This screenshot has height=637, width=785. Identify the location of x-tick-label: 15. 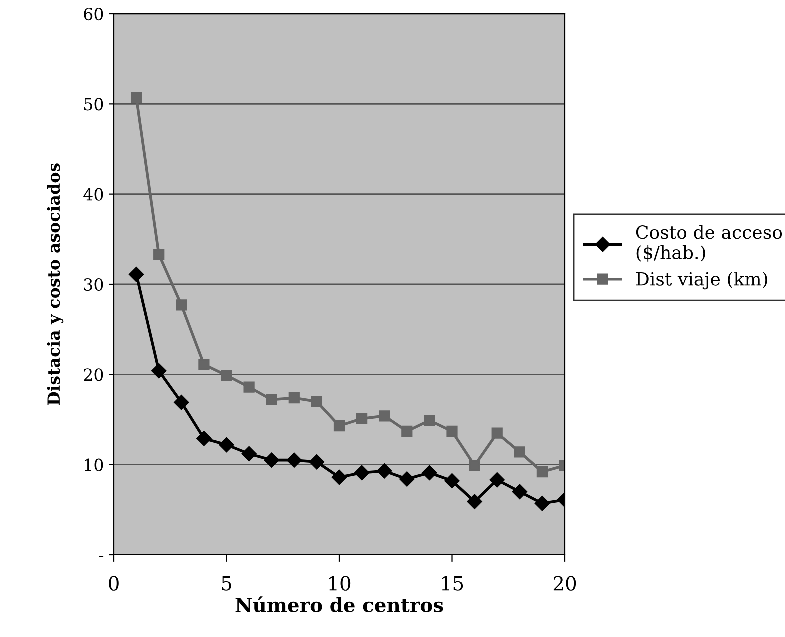
(453, 583).